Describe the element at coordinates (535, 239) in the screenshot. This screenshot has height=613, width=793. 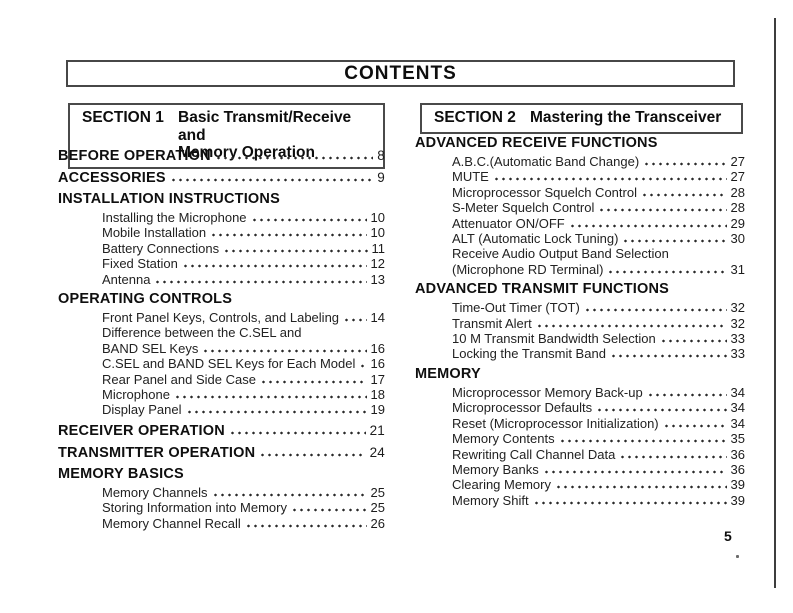
I see `toc-item-label: ALT (Automatic Lock Tuning)` at that location.